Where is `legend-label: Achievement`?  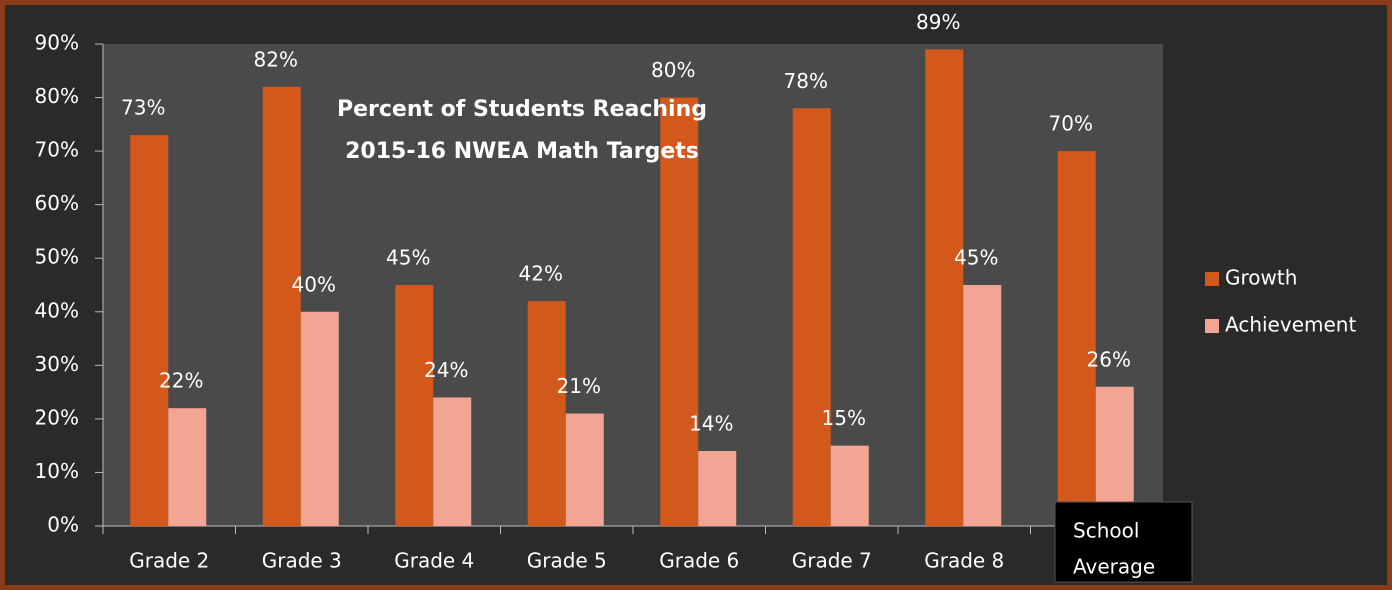 legend-label: Achievement is located at coordinates (1290, 325).